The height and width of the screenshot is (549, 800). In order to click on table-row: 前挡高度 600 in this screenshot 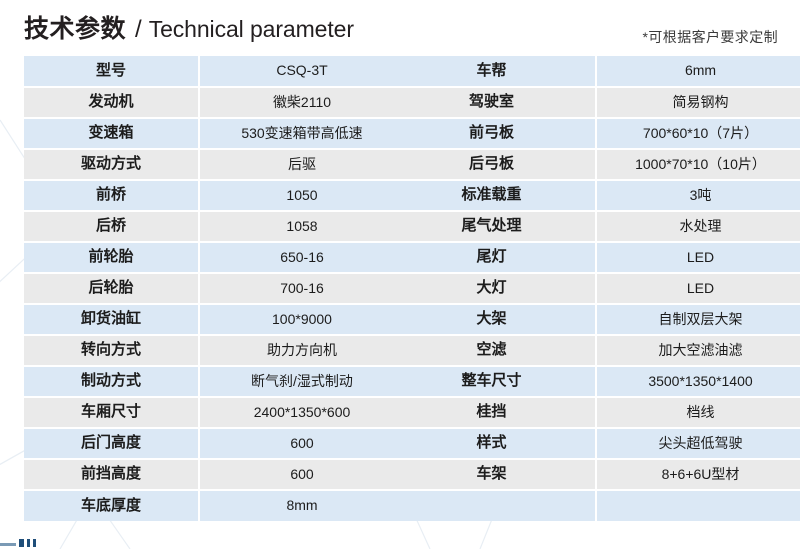, I will do `click(214, 474)`.